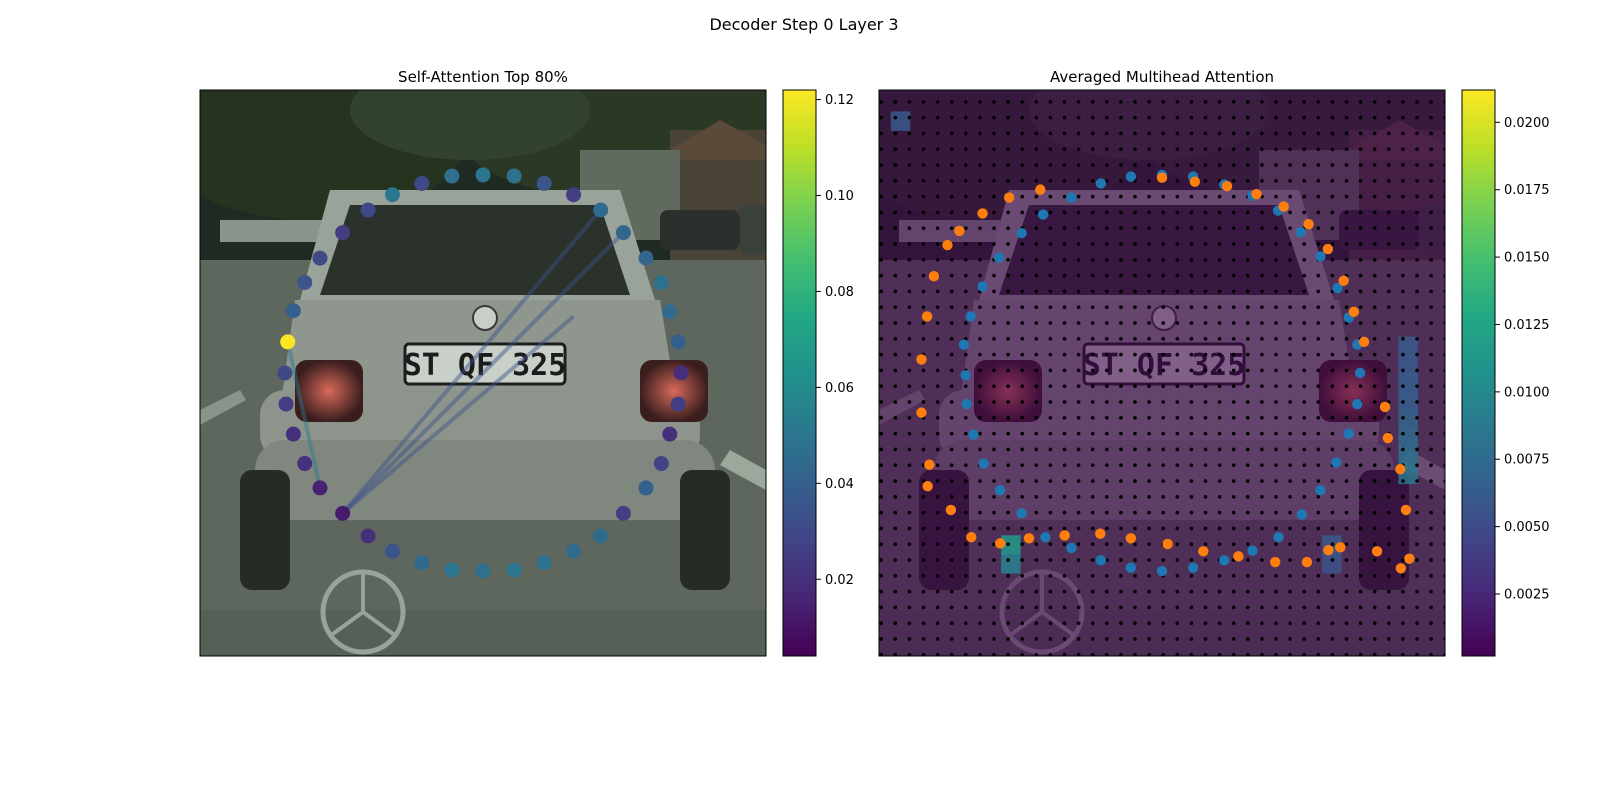 The width and height of the screenshot is (1600, 800). I want to click on right-colorbar-tick-label-7: 0.0200, so click(1527, 123).